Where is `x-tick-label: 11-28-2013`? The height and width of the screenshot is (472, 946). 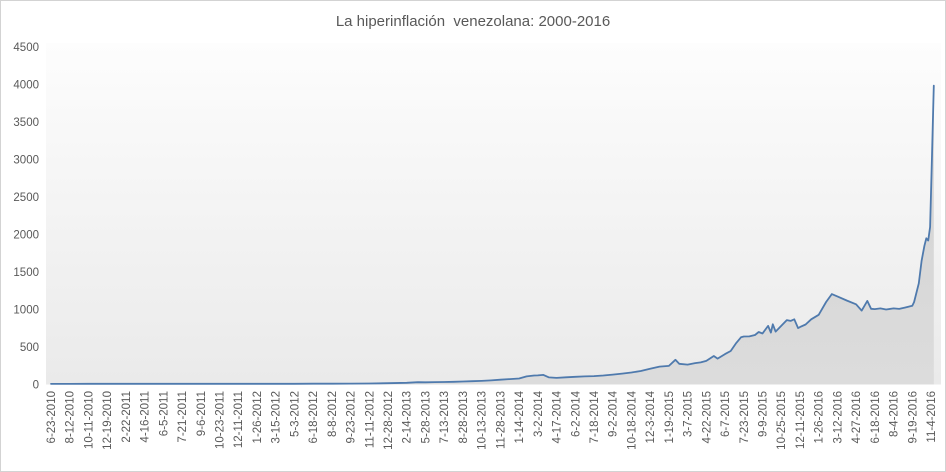
x-tick-label: 11-28-2013 is located at coordinates (501, 420).